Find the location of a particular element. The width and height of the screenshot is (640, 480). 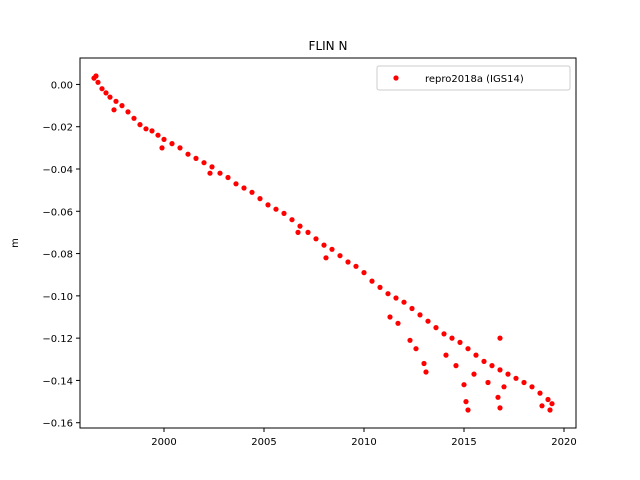

y-tick-label: −0.14 is located at coordinates (57, 381).